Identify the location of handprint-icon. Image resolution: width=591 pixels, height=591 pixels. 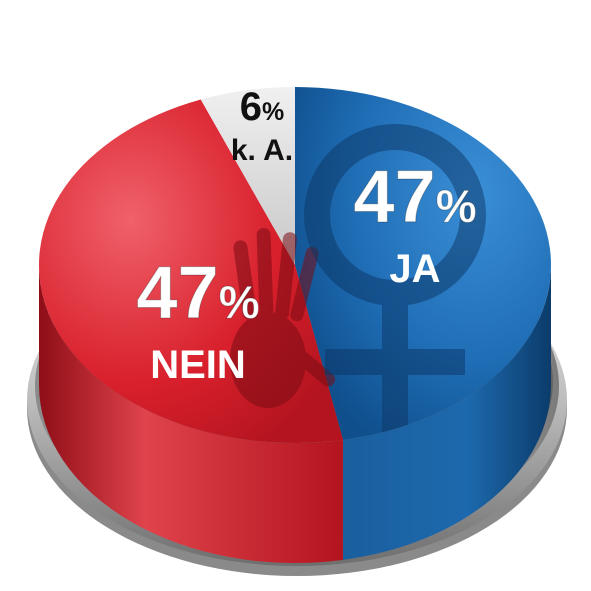
(283, 318).